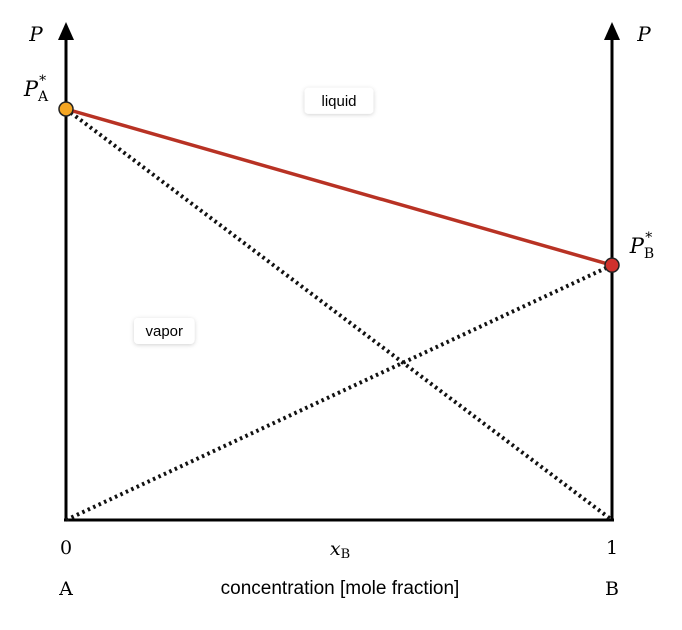 This screenshot has height=630, width=682. Describe the element at coordinates (35, 34) in the screenshot. I see `y-axis-label-left: P` at that location.